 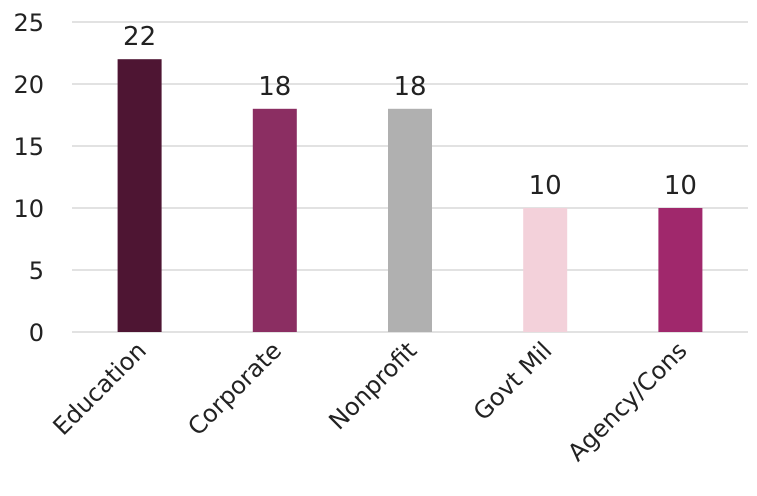 What do you see at coordinates (36, 333) in the screenshot?
I see `y-tick-label: 0` at bounding box center [36, 333].